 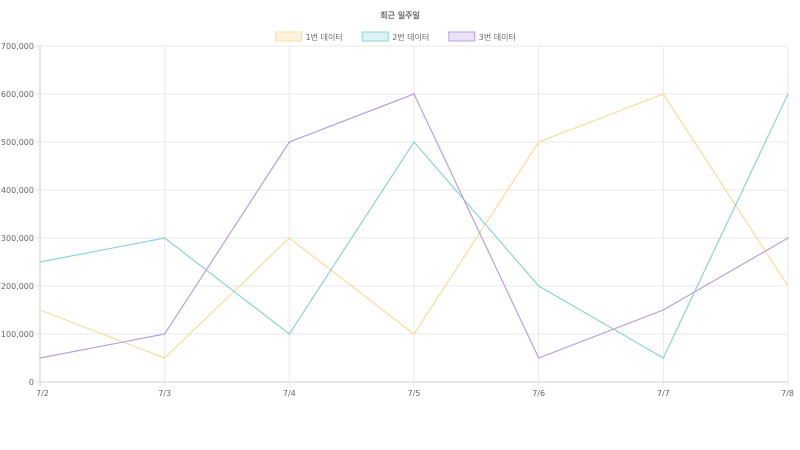 I want to click on legend: 1번 데이터 2번 데이터 3번 데이터, so click(x=395, y=36).